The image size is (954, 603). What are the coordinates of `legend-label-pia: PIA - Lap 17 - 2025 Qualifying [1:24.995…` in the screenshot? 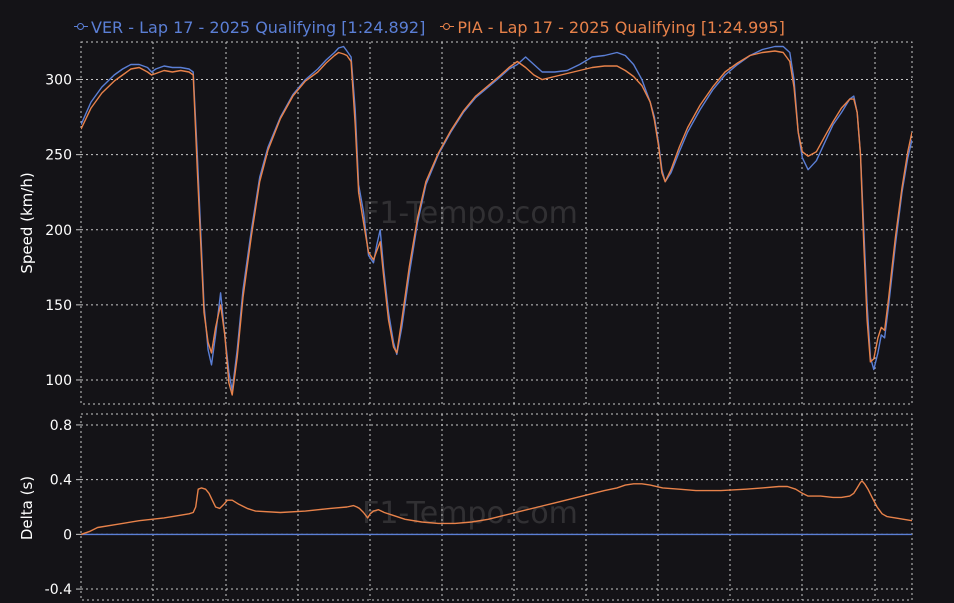 It's located at (621, 27).